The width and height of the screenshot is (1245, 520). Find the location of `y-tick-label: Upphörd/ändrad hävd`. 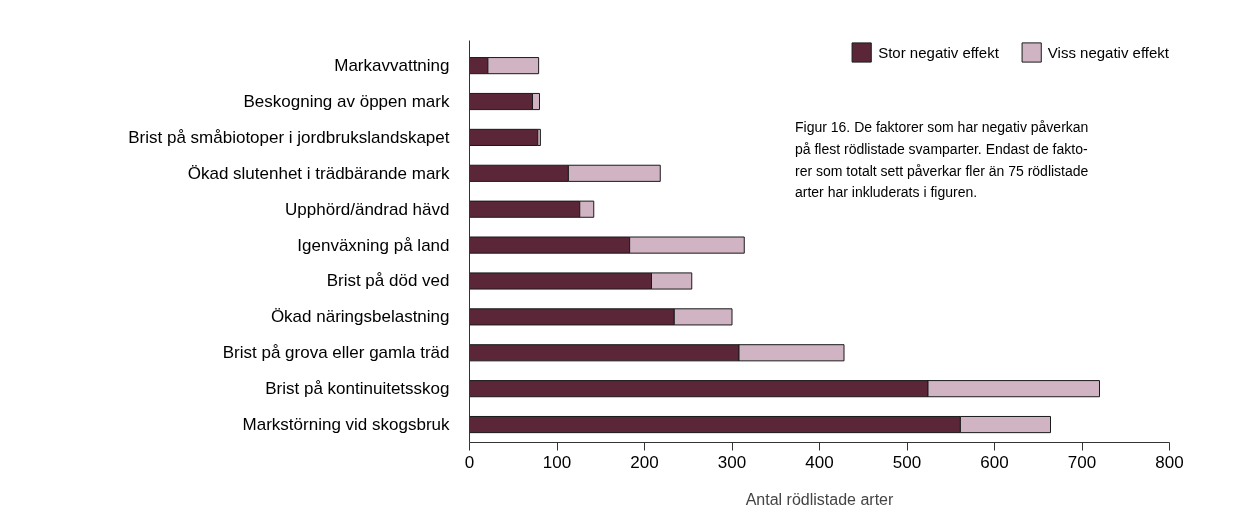

y-tick-label: Upphörd/ändrad hävd is located at coordinates (367, 209).